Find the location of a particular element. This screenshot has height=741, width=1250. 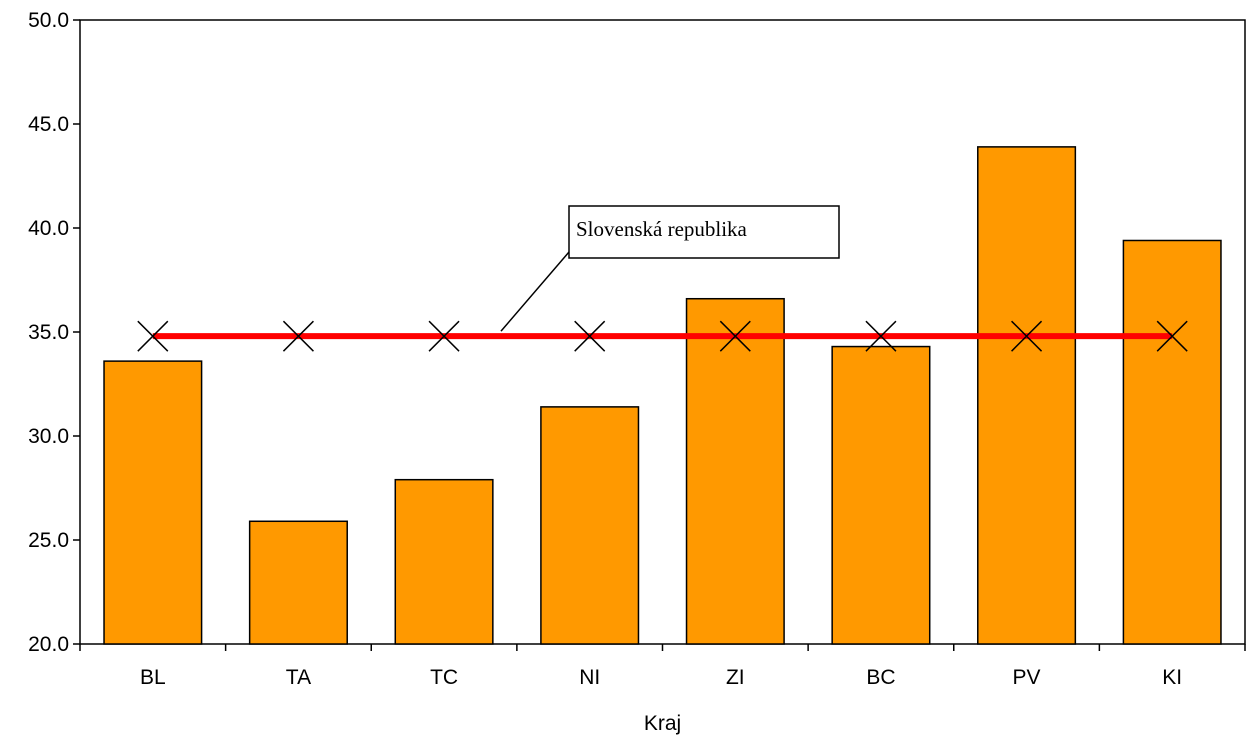

bar-bl is located at coordinates (153, 502).